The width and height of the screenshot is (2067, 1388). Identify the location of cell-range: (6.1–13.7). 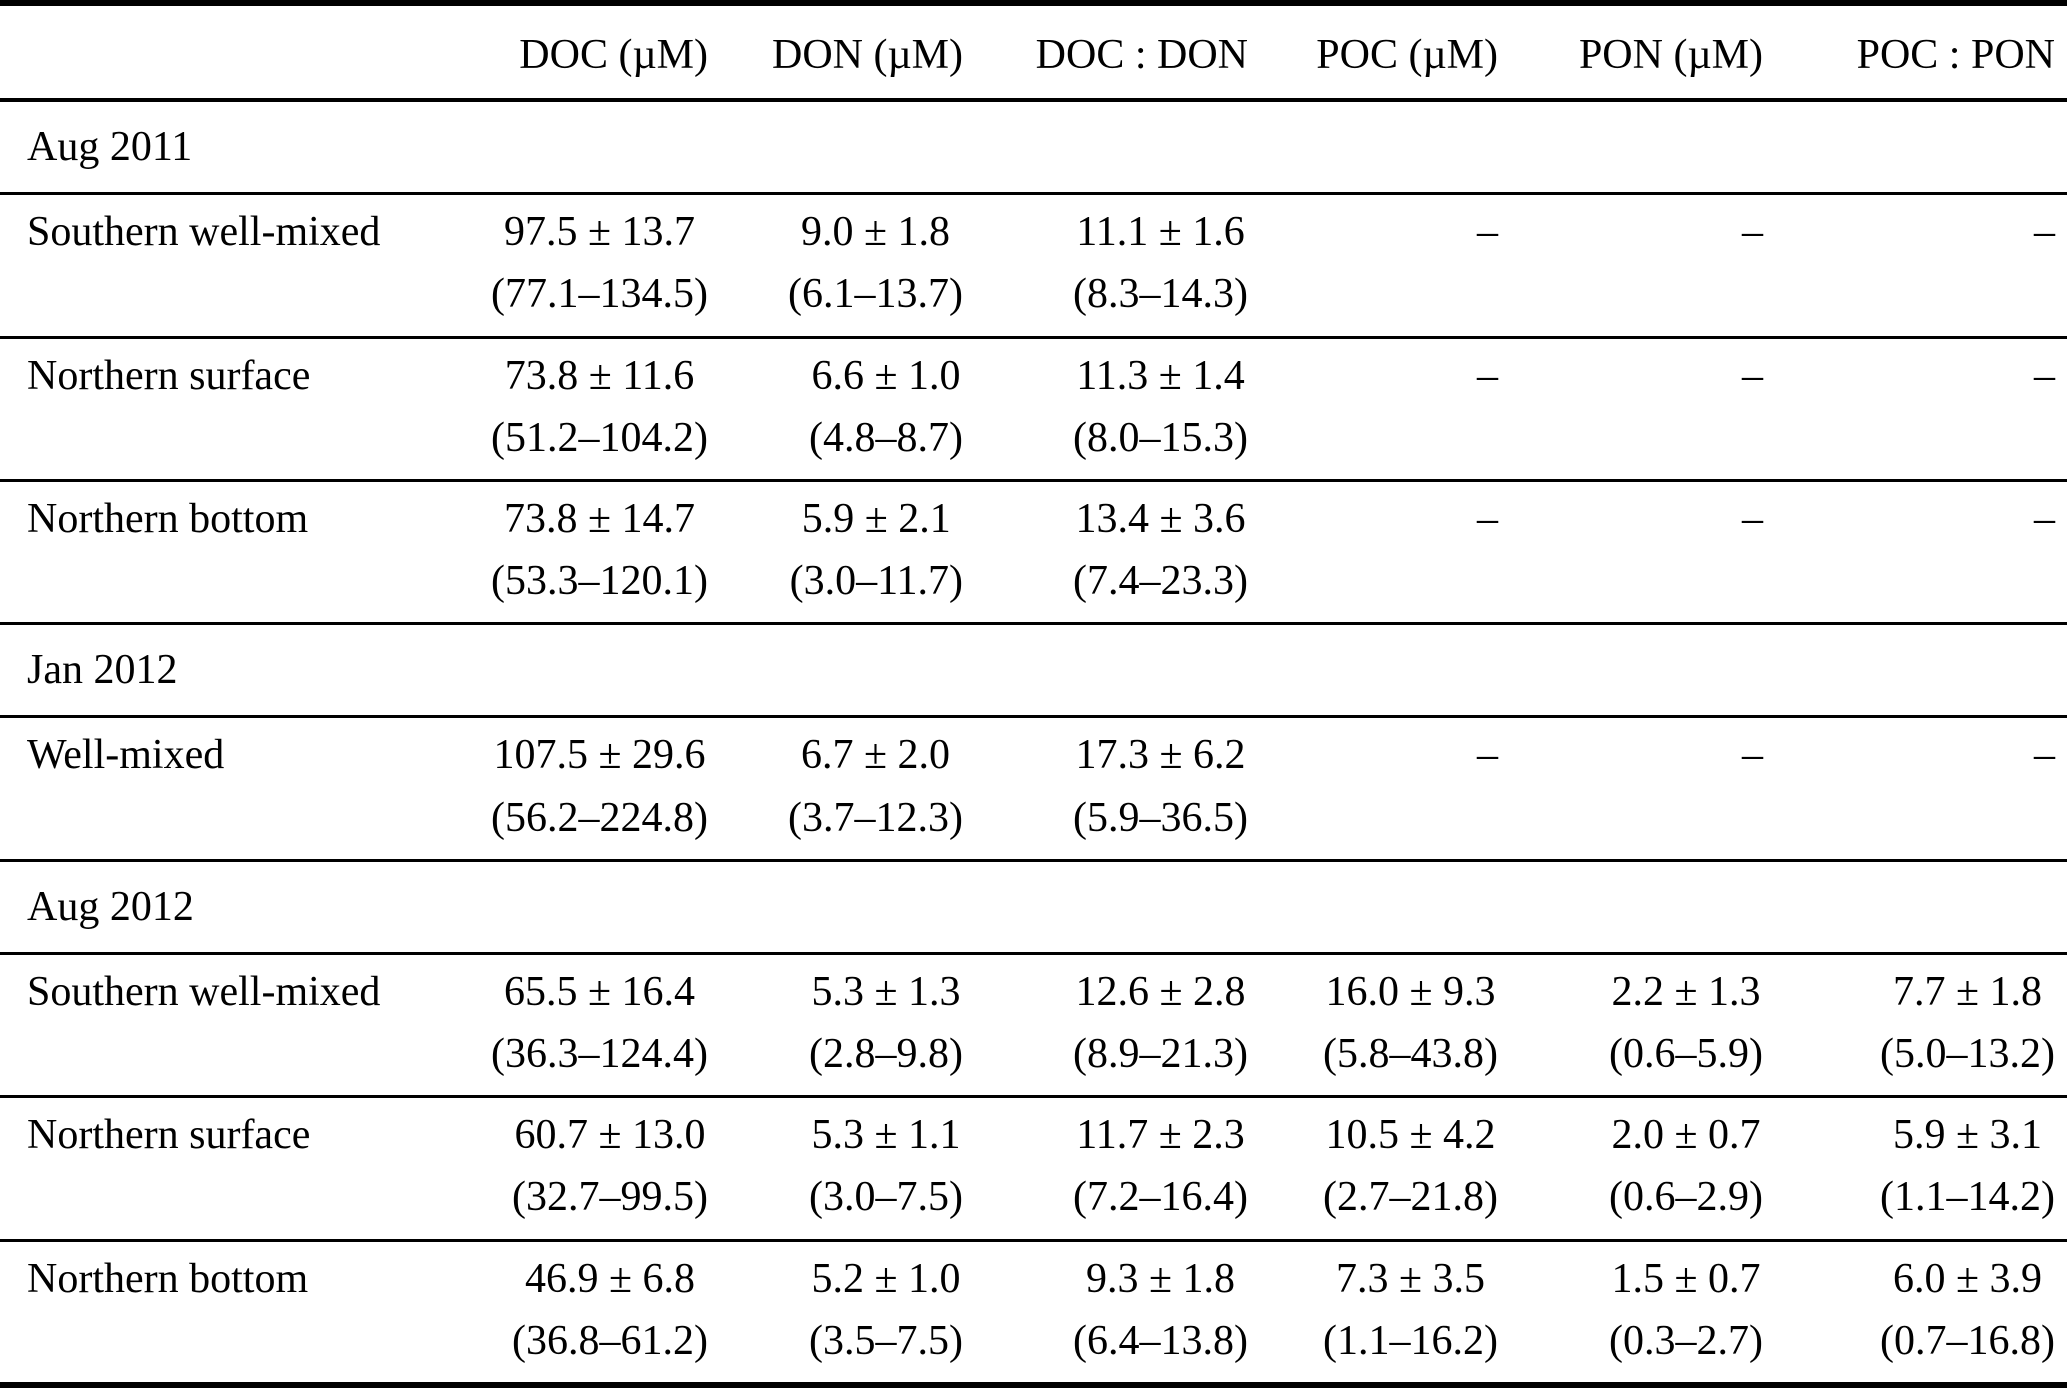
(875, 294).